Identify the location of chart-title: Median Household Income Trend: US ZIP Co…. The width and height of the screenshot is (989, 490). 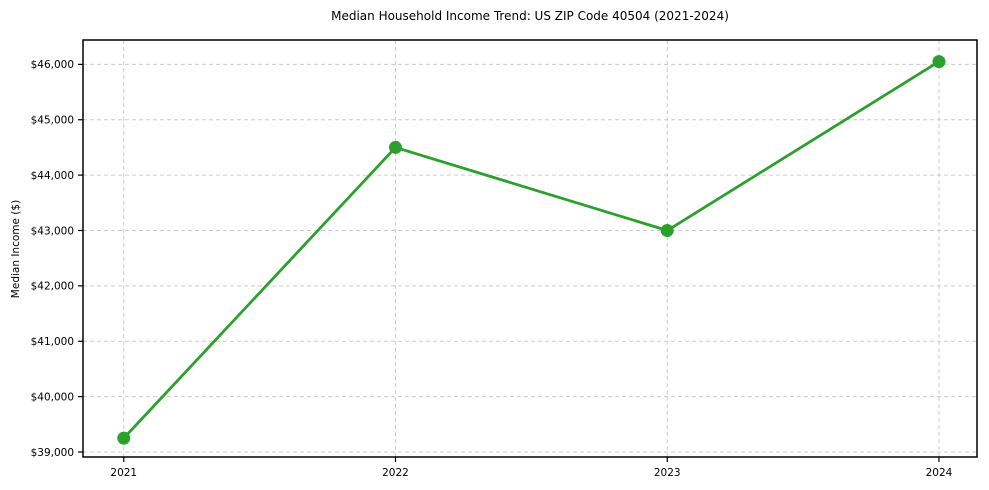
(530, 16).